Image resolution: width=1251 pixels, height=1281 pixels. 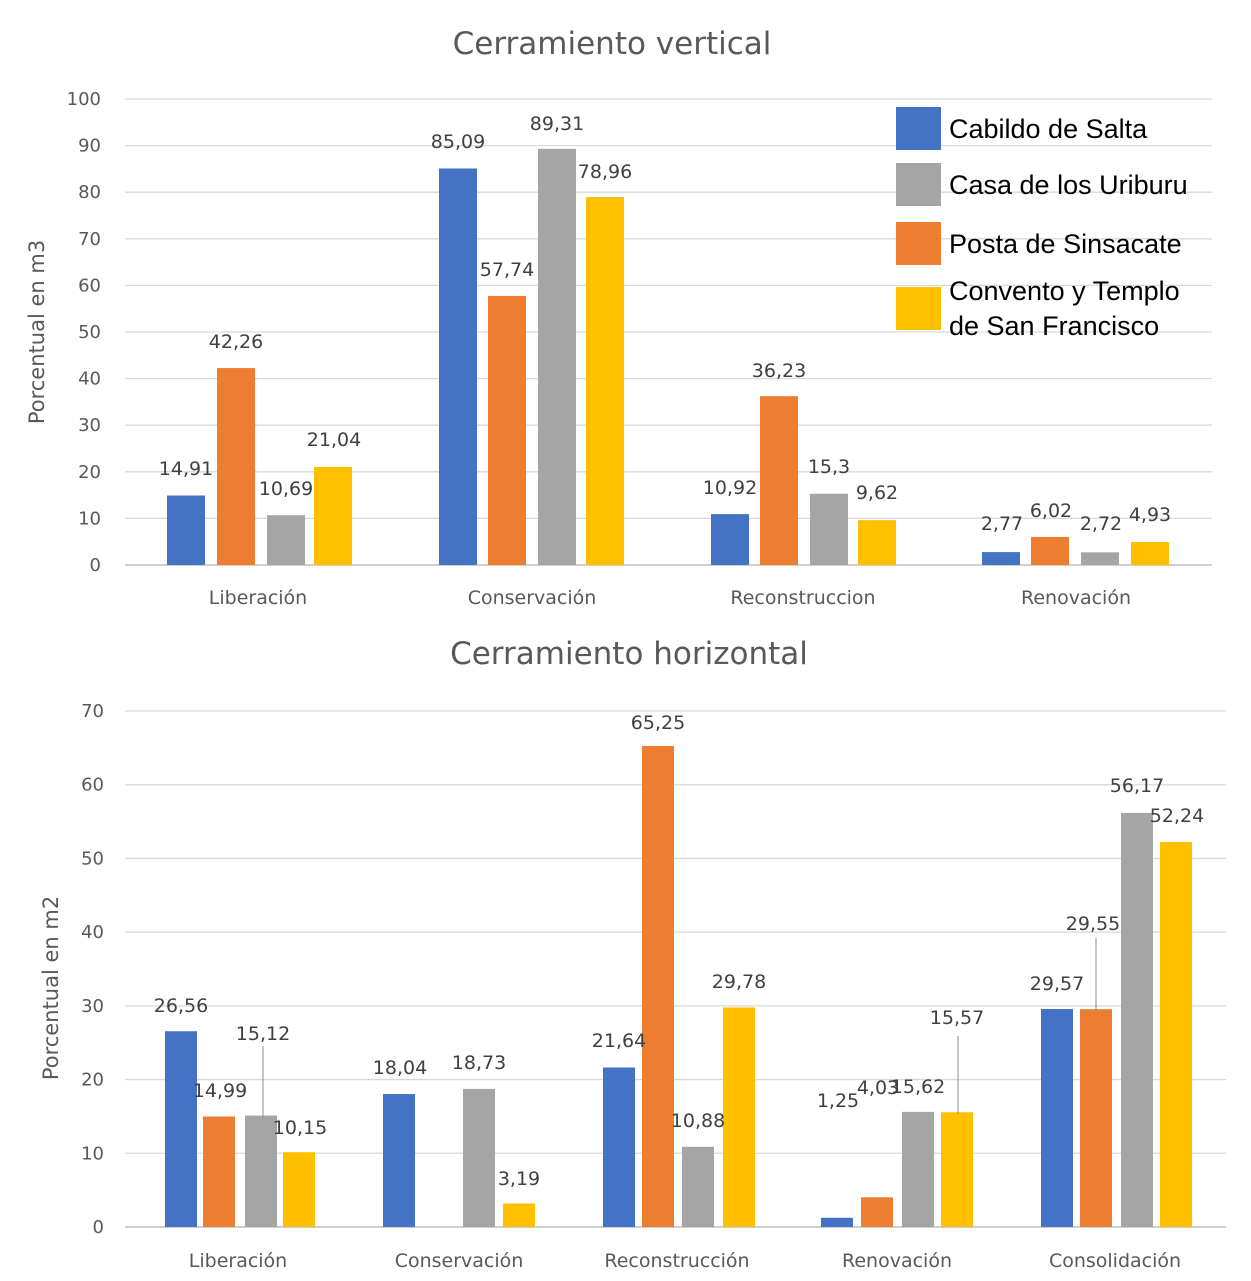 I want to click on chart2-data-label-casa-de-los-uriburu-liberacion: 15,12, so click(x=263, y=1034).